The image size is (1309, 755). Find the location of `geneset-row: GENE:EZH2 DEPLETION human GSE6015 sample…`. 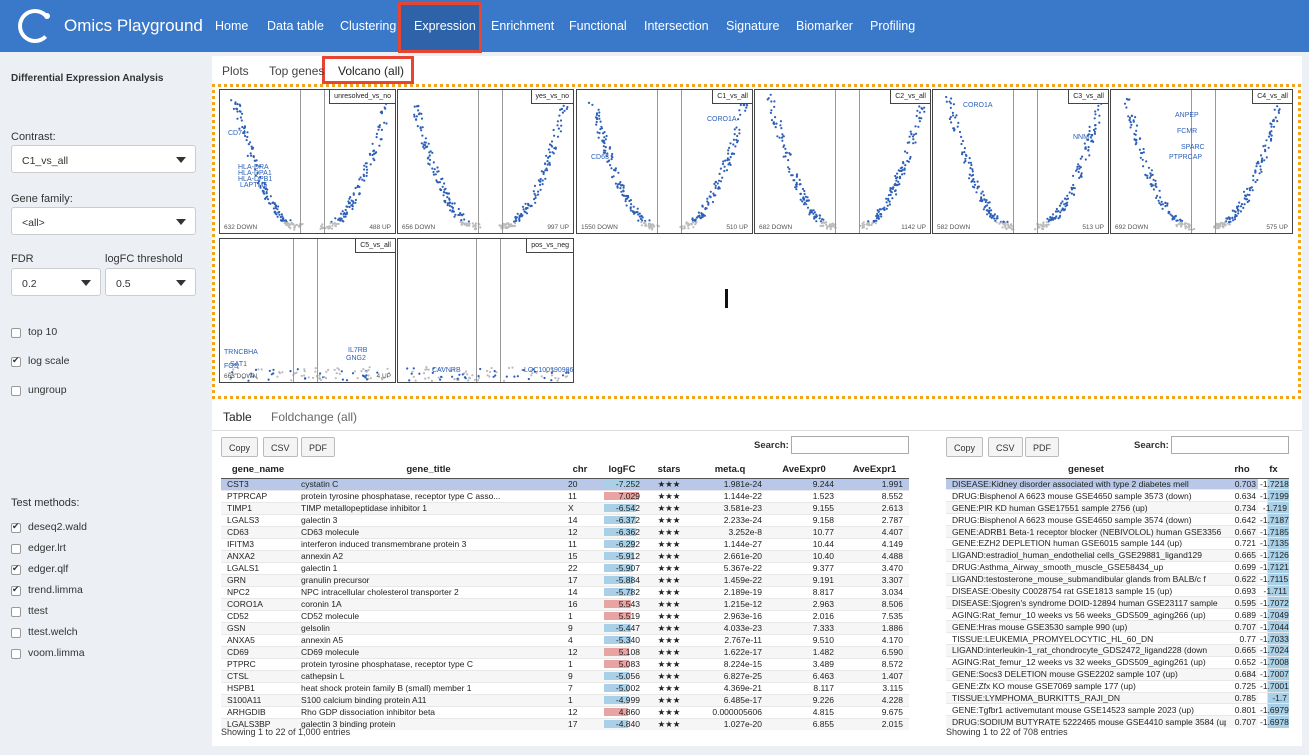

geneset-row: GENE:EZH2 DEPLETION human GSE6015 sample… is located at coordinates (1117, 543).